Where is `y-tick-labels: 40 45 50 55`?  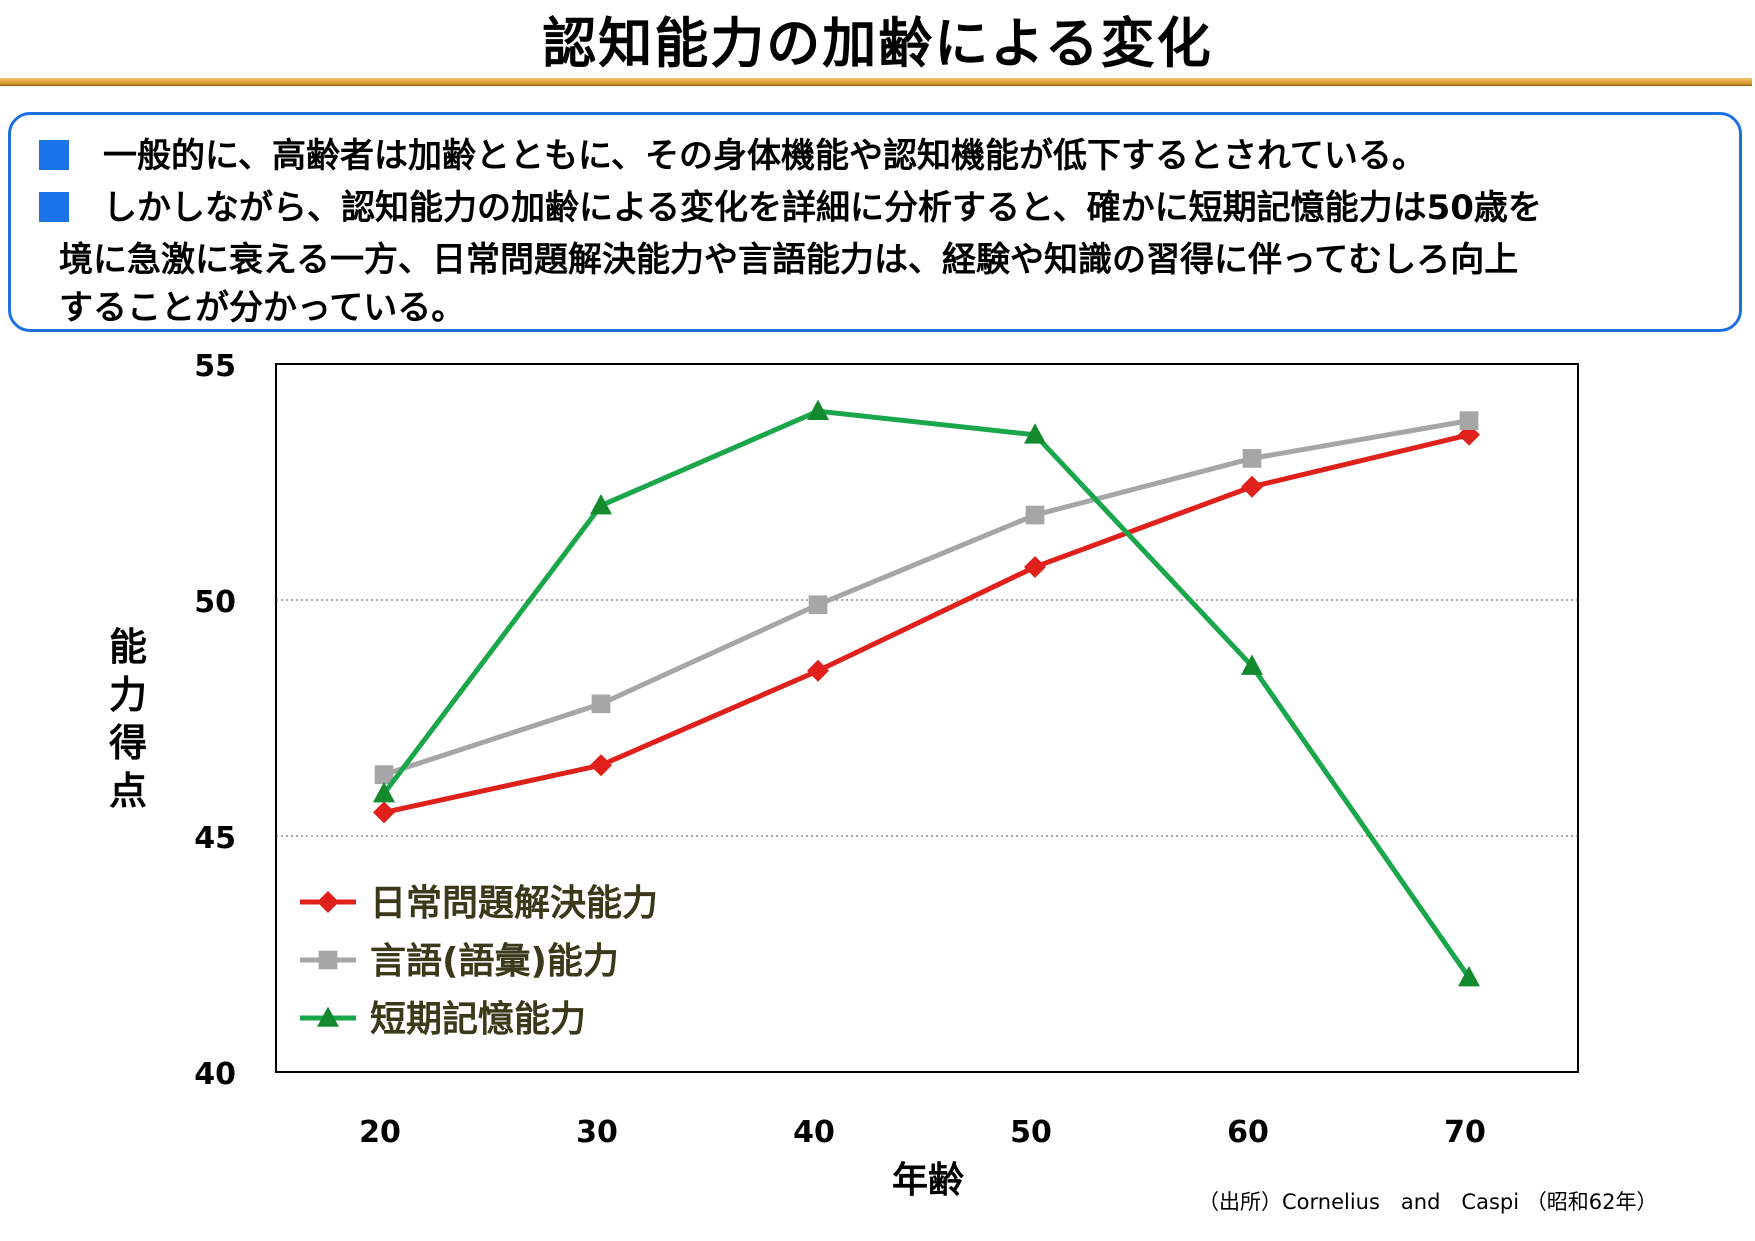
y-tick-labels: 40 45 50 55 is located at coordinates (215, 720).